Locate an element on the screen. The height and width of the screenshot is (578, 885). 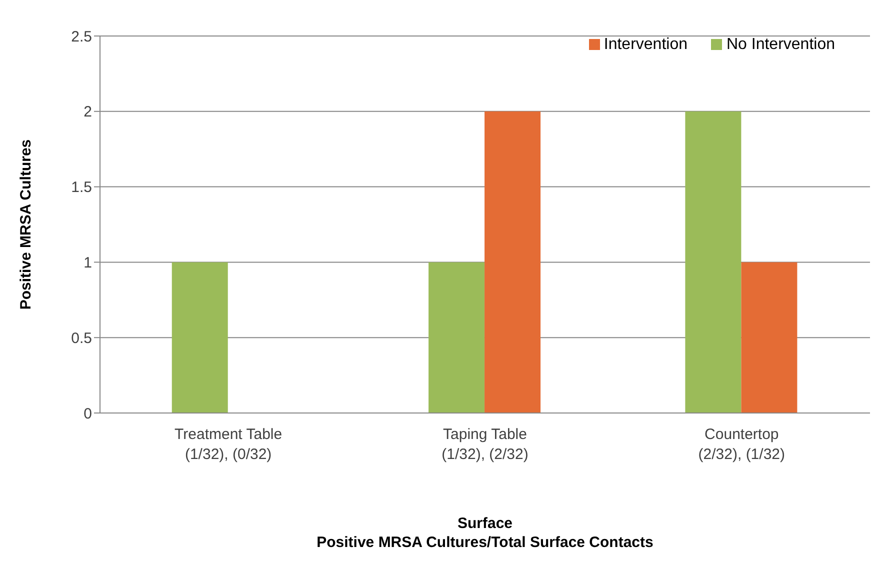
y-tick-label: 1.5 is located at coordinates (81, 187).